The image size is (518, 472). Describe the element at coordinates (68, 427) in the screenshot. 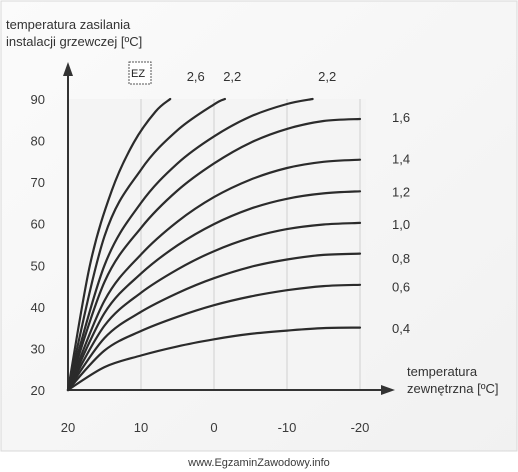

I see `x-tick-label: 20` at that location.